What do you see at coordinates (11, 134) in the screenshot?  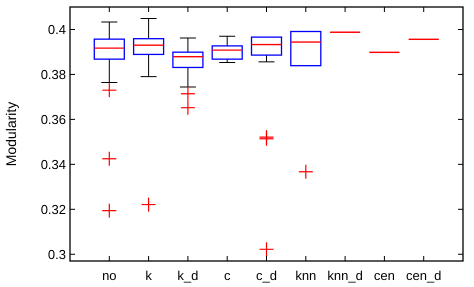 I see `y-axis-title: Modularity` at bounding box center [11, 134].